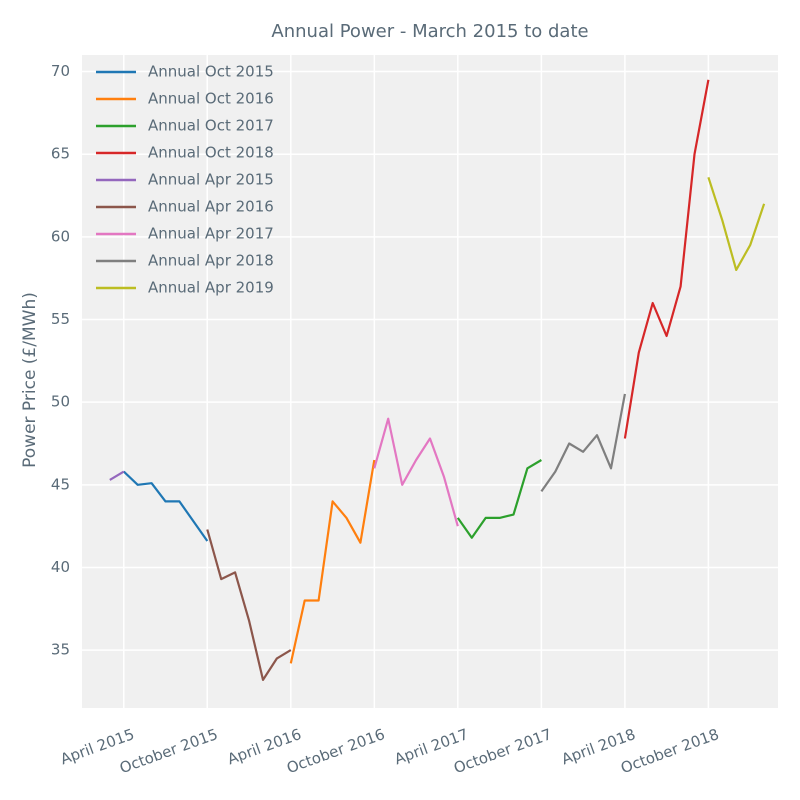 This screenshot has width=800, height=800. I want to click on legend-label: Annual Apr 2019, so click(211, 288).